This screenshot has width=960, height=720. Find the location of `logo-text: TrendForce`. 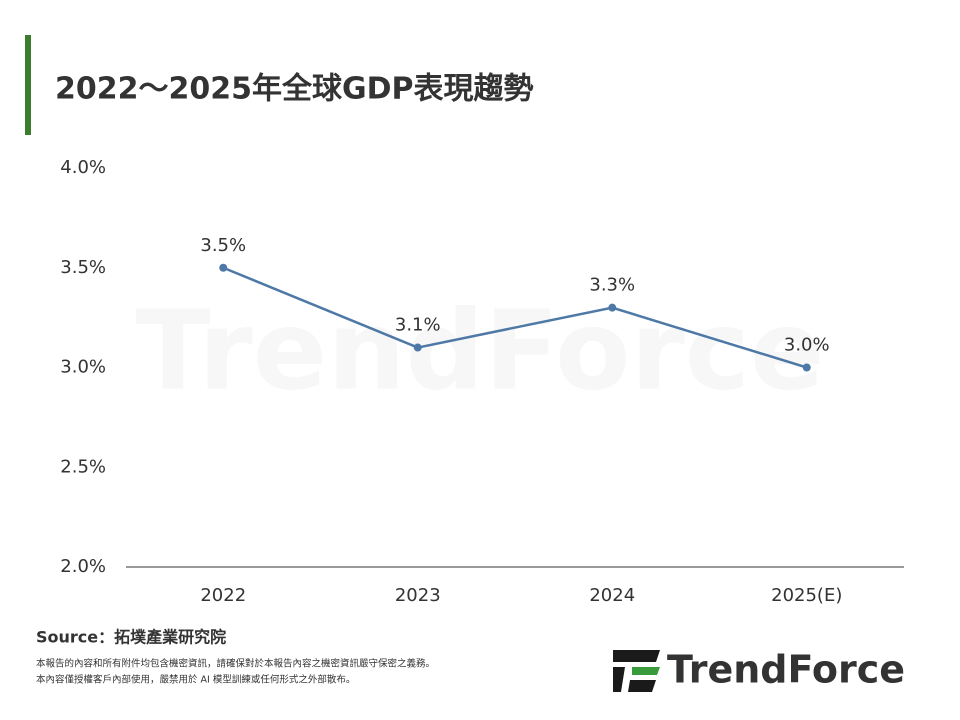

logo-text: TrendForce is located at coordinates (786, 670).